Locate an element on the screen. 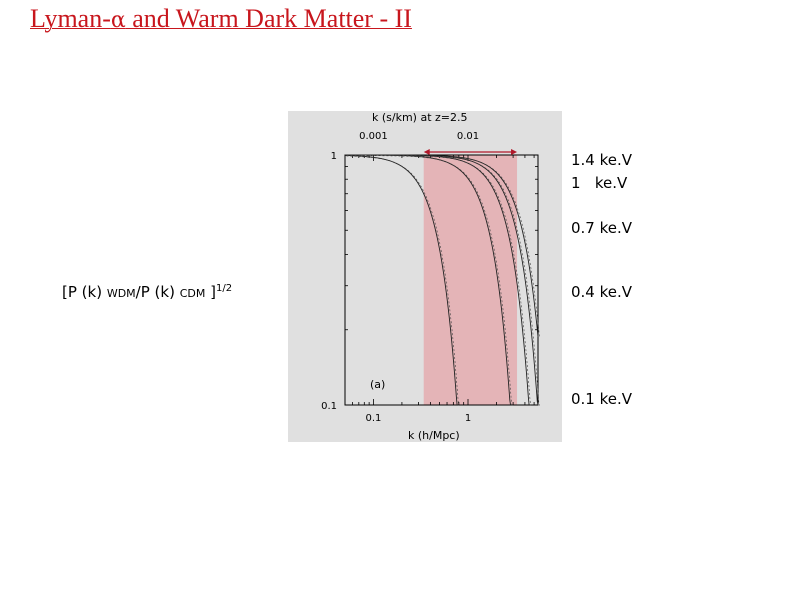  title-alpha: α is located at coordinates (118, 20).